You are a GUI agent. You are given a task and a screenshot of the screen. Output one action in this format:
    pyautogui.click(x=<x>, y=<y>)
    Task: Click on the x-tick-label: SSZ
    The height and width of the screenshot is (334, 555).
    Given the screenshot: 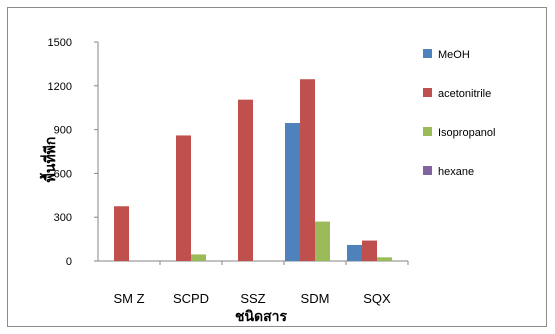 What is the action you would take?
    pyautogui.click(x=252, y=298)
    